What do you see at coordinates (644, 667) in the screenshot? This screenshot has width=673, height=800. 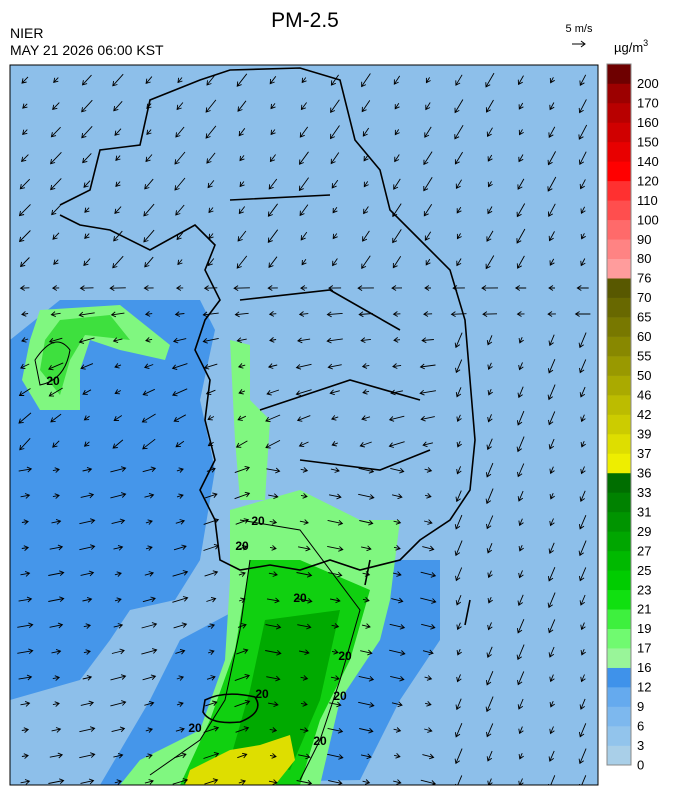 I see `colorbar-label: 16` at bounding box center [644, 667].